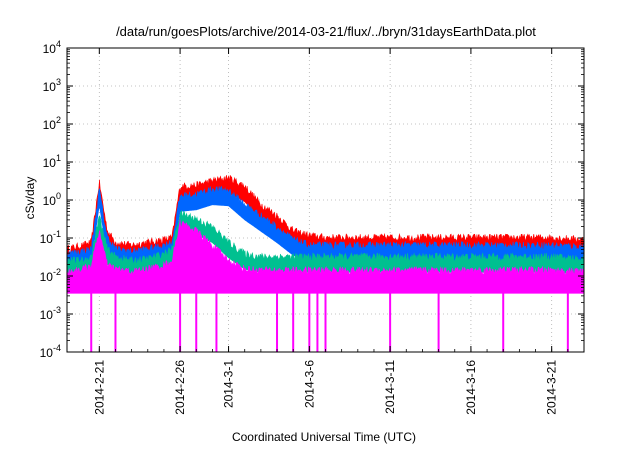 This screenshot has height=453, width=640. I want to click on y-tick-label: 10⁴, so click(52, 47).